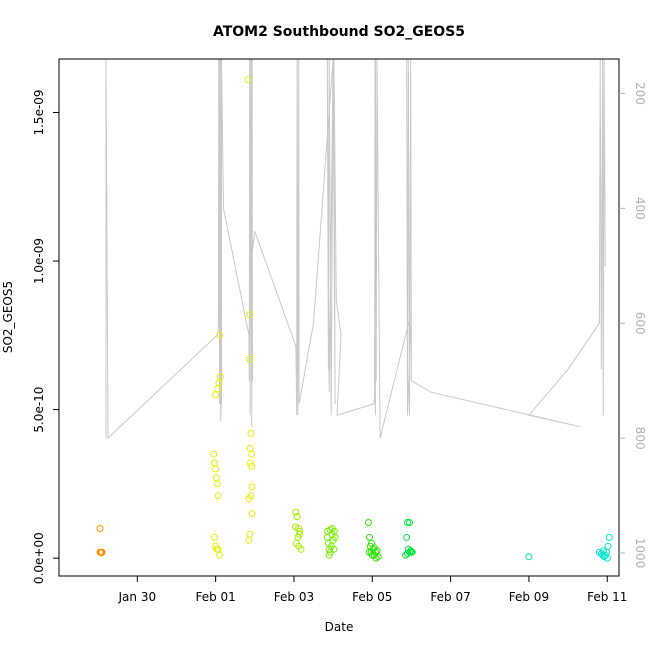 This screenshot has width=650, height=650. What do you see at coordinates (39, 558) in the screenshot?
I see `y-tick-label: 0.0e+00` at bounding box center [39, 558].